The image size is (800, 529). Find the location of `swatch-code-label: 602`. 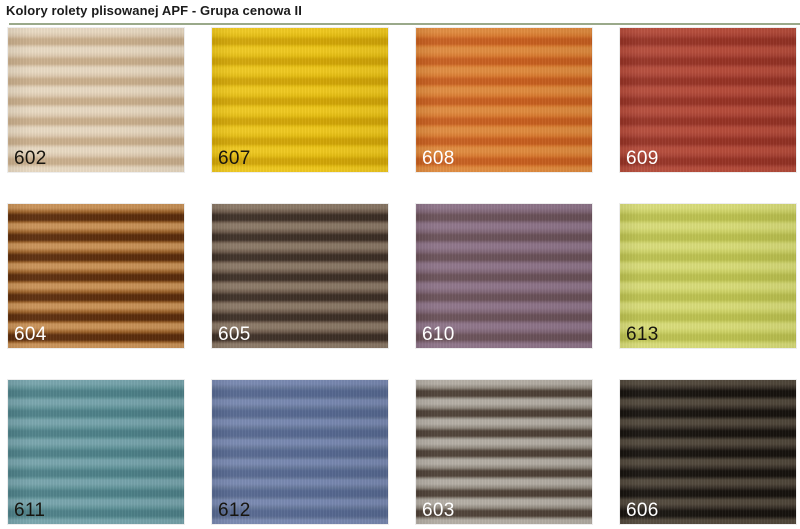

swatch-code-label: 602 is located at coordinates (30, 158).